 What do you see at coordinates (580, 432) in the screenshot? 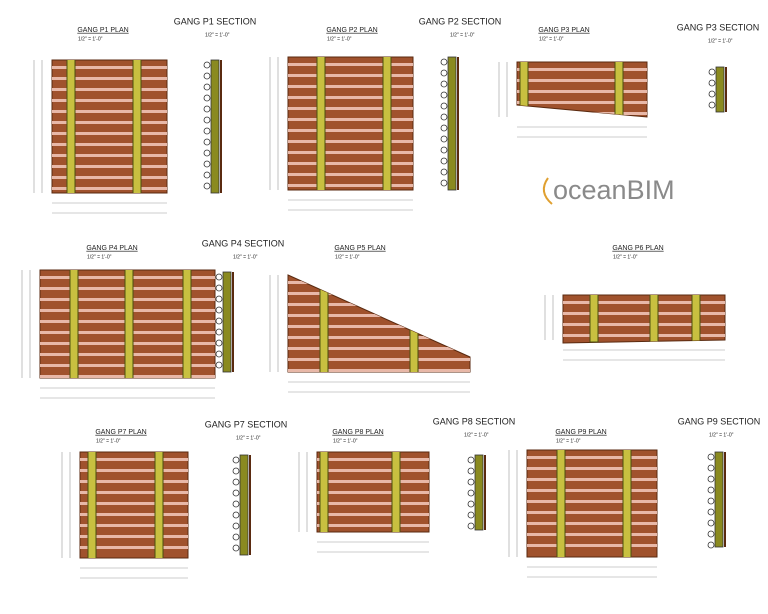
I see `plan-title: GANG P9 PLAN` at bounding box center [580, 432].